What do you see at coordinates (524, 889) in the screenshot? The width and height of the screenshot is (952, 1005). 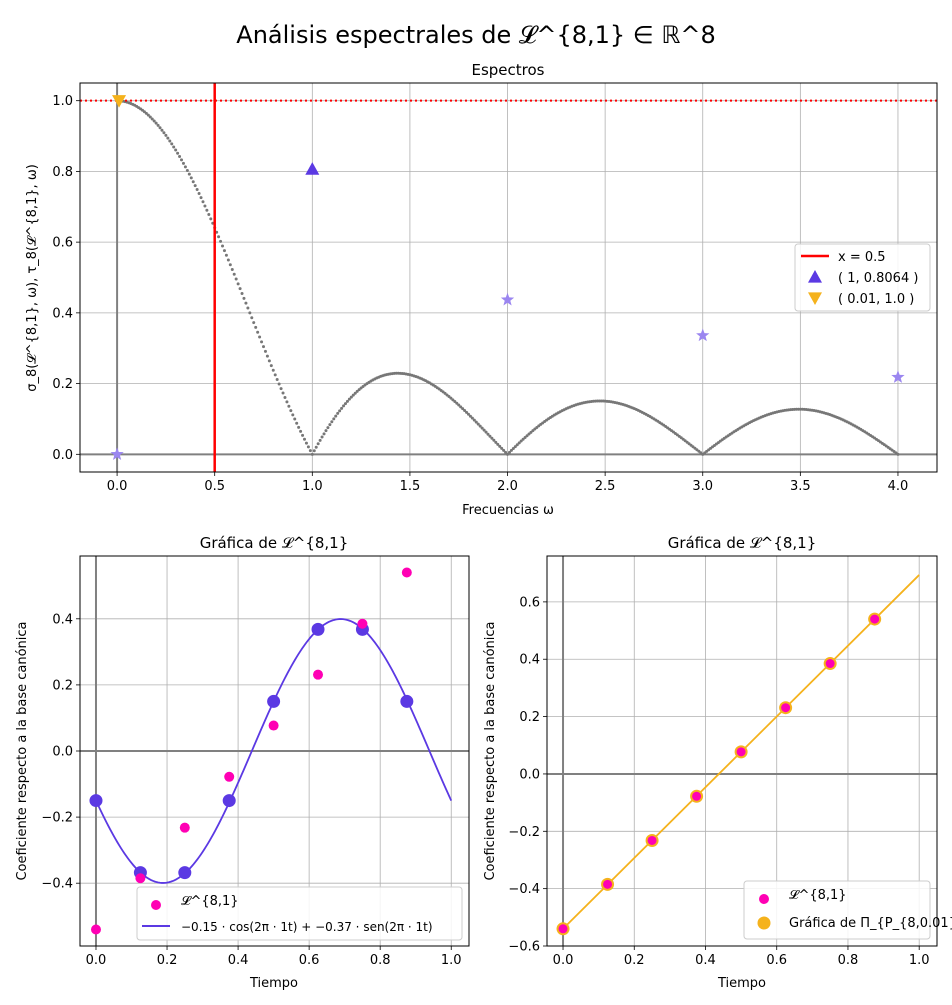 I see `projection-ytick-label: −0.4` at bounding box center [524, 889].